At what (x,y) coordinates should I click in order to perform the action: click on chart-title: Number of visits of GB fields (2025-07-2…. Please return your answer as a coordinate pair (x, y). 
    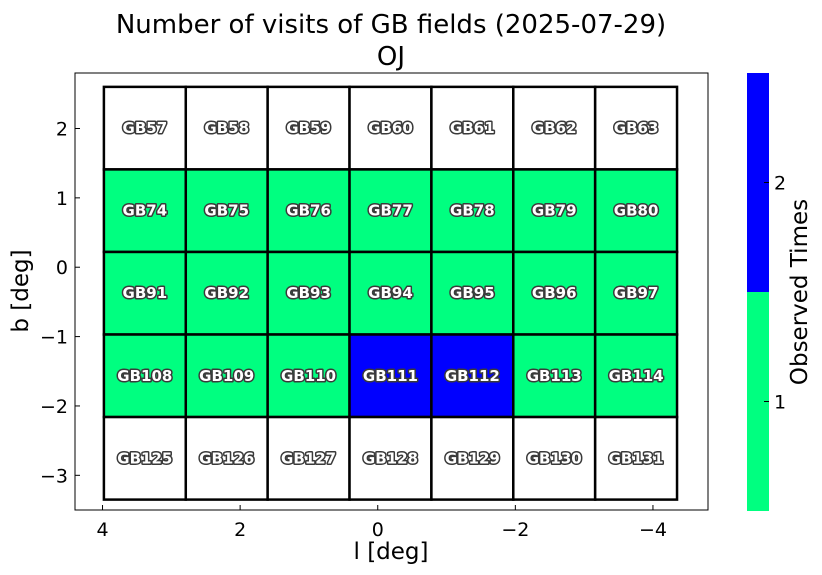
    Looking at the image, I should click on (391, 25).